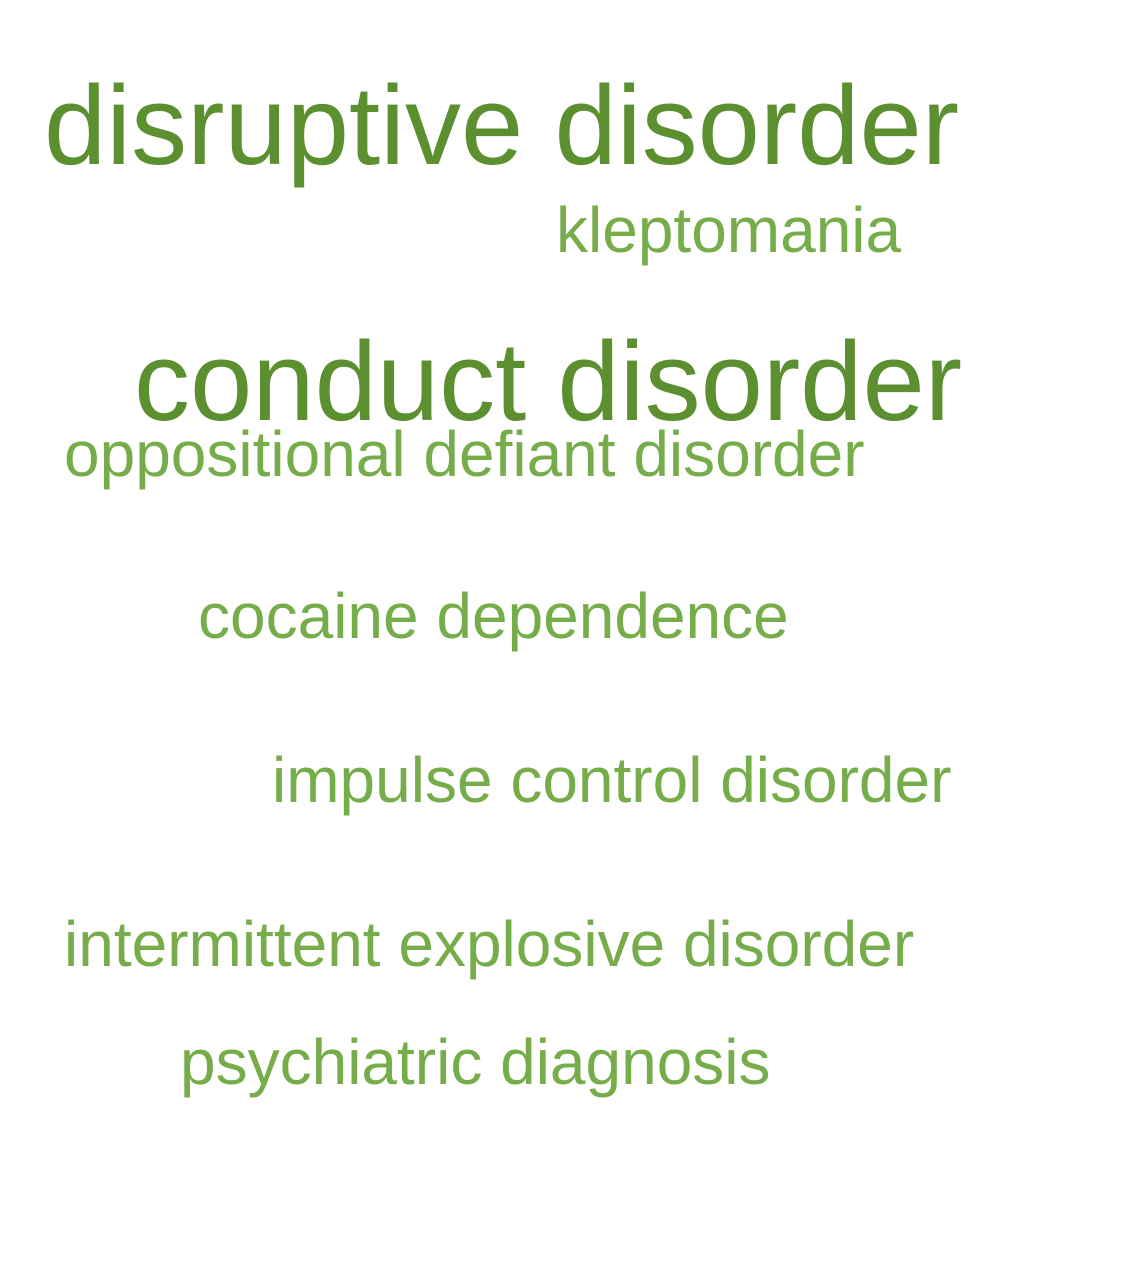 The height and width of the screenshot is (1288, 1126). What do you see at coordinates (475, 1062) in the screenshot?
I see `word-psychiatric-diagnosis: psychiatric diagnosis` at bounding box center [475, 1062].